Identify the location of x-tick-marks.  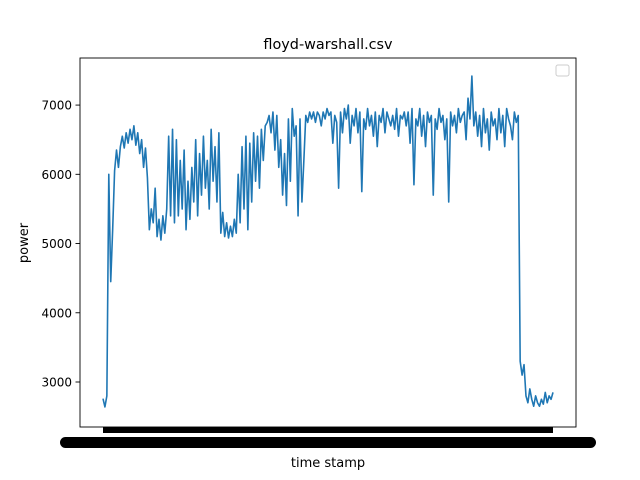
(328, 430).